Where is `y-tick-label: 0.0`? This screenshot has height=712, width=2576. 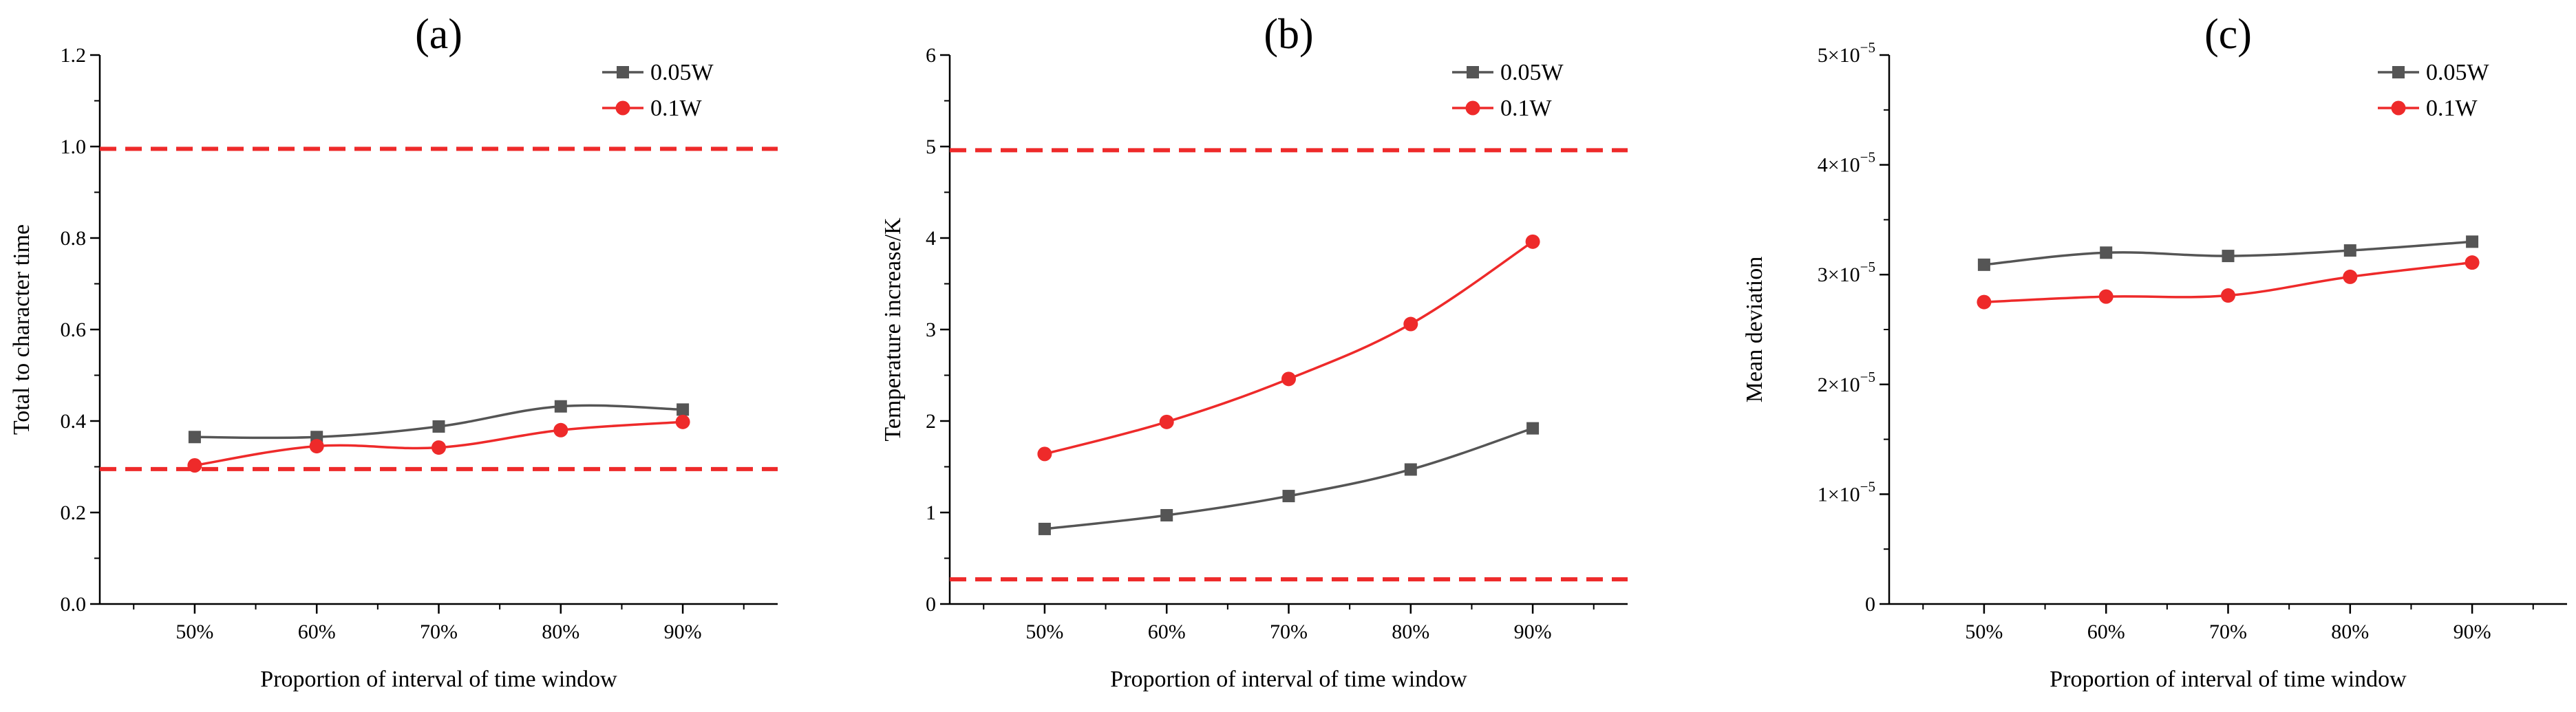 y-tick-label: 0.0 is located at coordinates (74, 604).